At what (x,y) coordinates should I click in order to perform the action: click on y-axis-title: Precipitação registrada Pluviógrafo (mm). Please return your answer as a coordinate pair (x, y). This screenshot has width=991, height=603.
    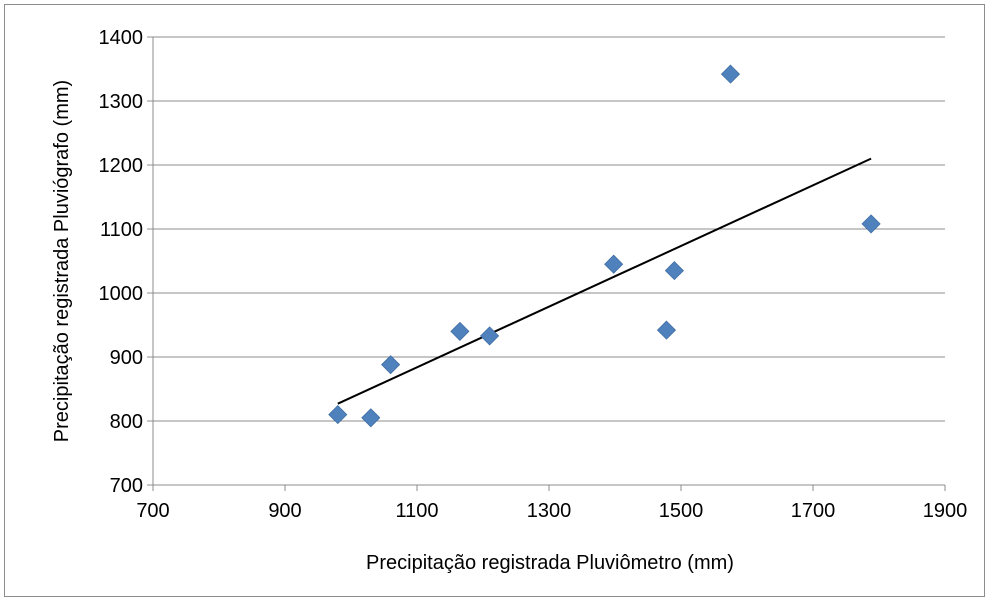
    Looking at the image, I should click on (62, 261).